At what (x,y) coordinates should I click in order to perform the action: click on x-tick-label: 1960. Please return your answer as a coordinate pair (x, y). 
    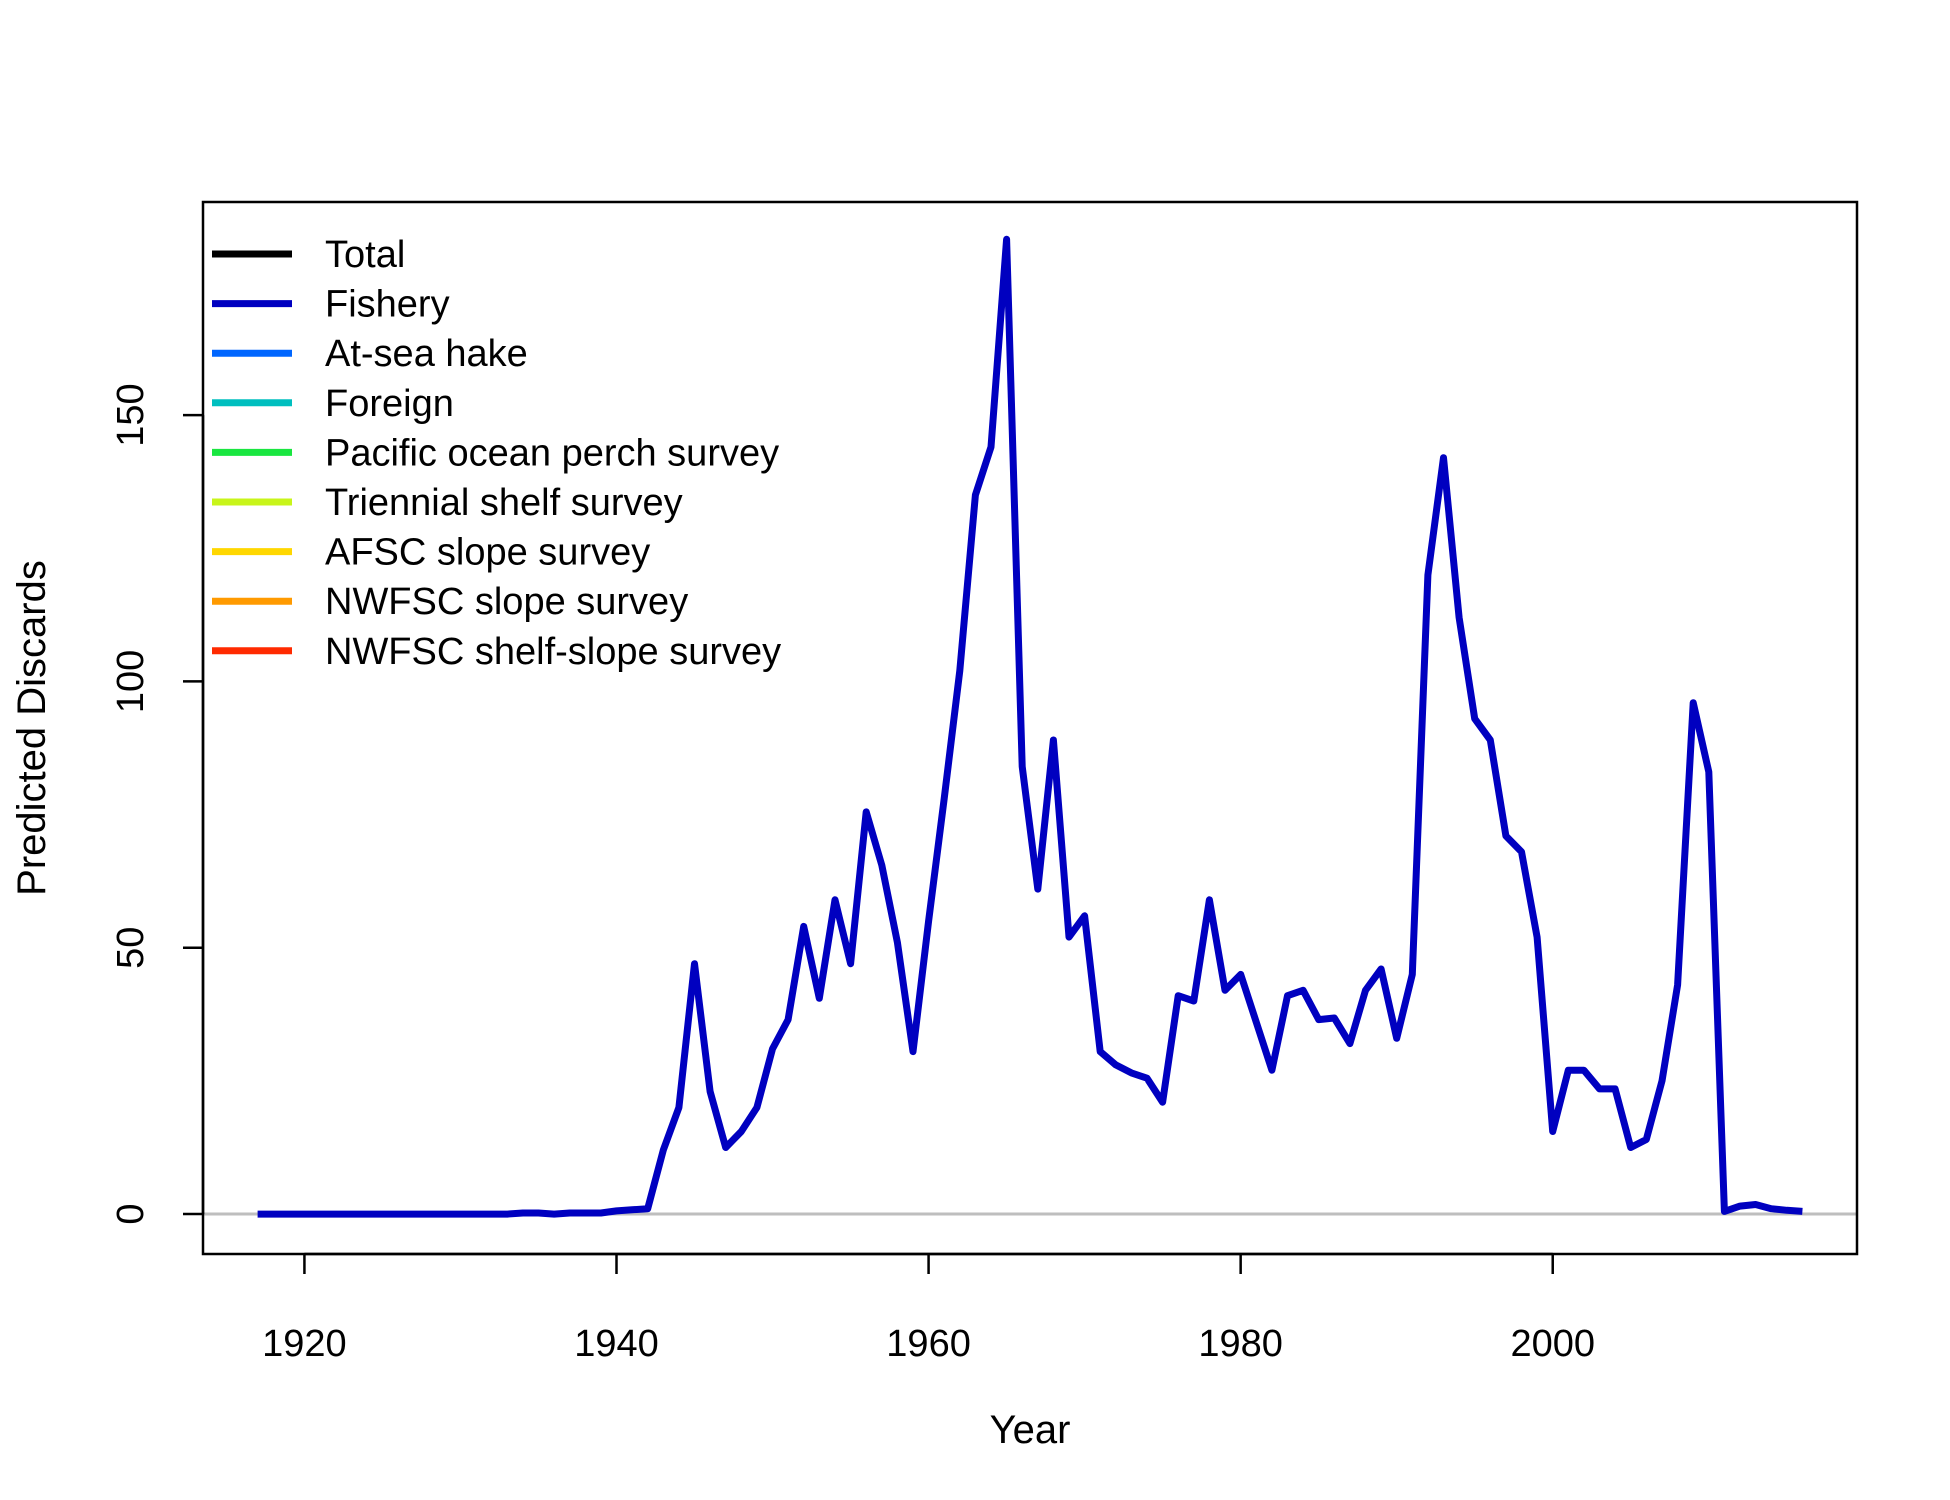
    Looking at the image, I should click on (928, 1344).